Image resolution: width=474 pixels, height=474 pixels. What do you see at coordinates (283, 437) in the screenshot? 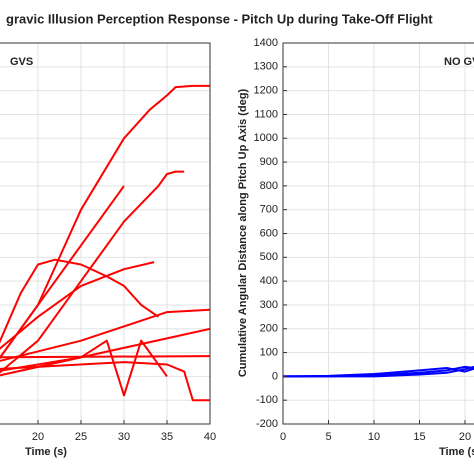
I see `x-tick-label: 0` at bounding box center [283, 437].